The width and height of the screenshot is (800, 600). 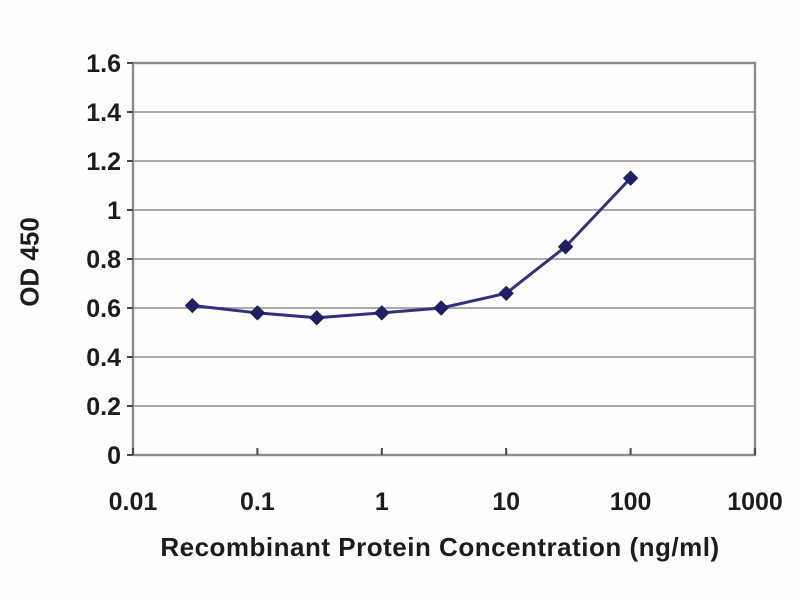 I want to click on y-tick-label: 0.6, so click(x=103, y=309).